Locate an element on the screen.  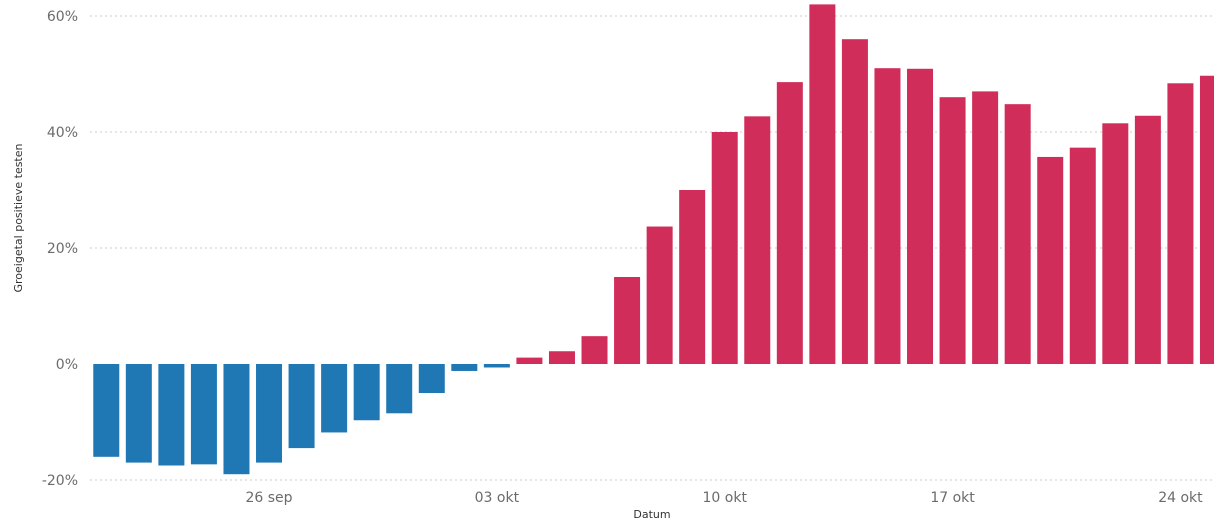
y-axis-ticks: -20% 0% 20% 40% 60% is located at coordinates (60, 249).